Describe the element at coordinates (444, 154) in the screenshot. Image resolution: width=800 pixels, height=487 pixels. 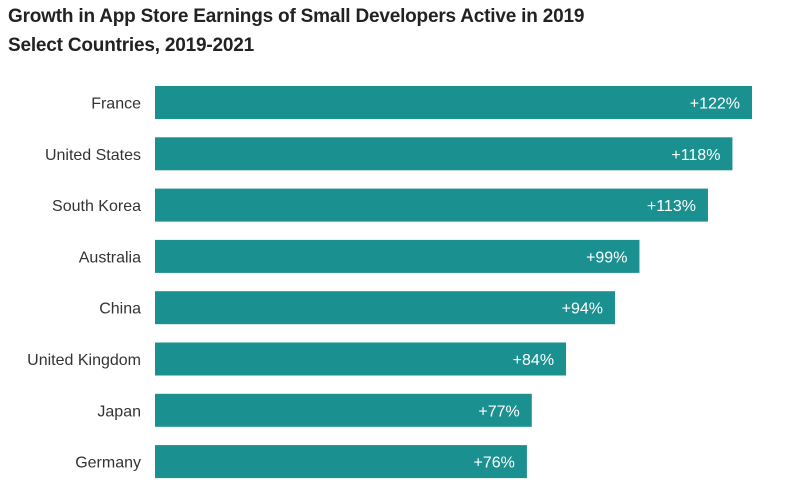
I see `bar-united-states` at that location.